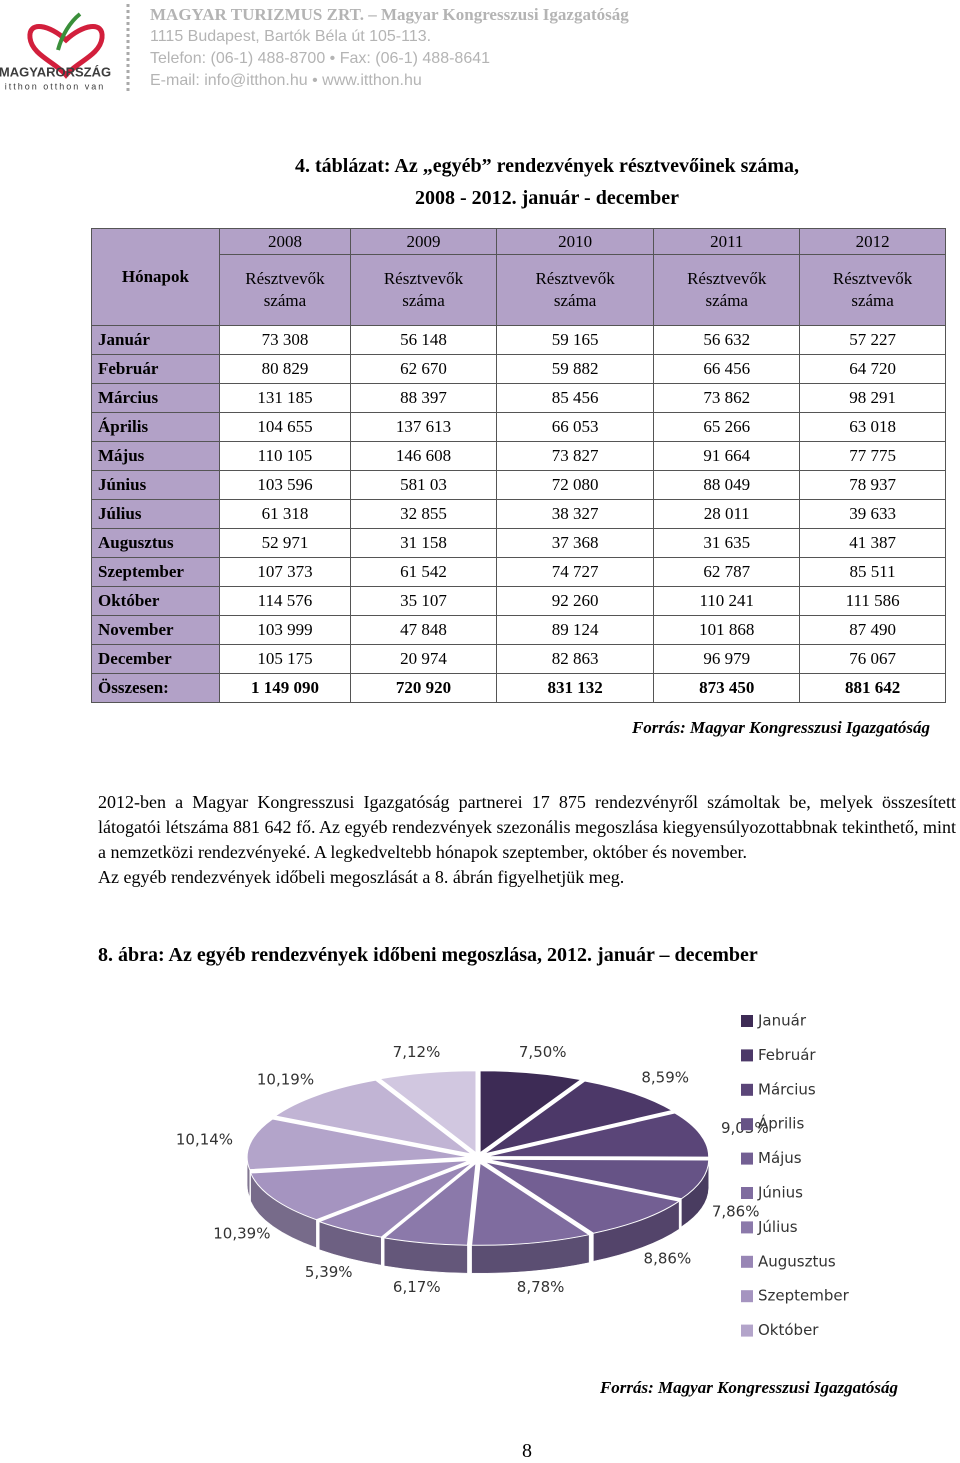 The height and width of the screenshot is (1463, 960). Describe the element at coordinates (284, 456) in the screenshot. I see `value-cell: 110 105` at that location.